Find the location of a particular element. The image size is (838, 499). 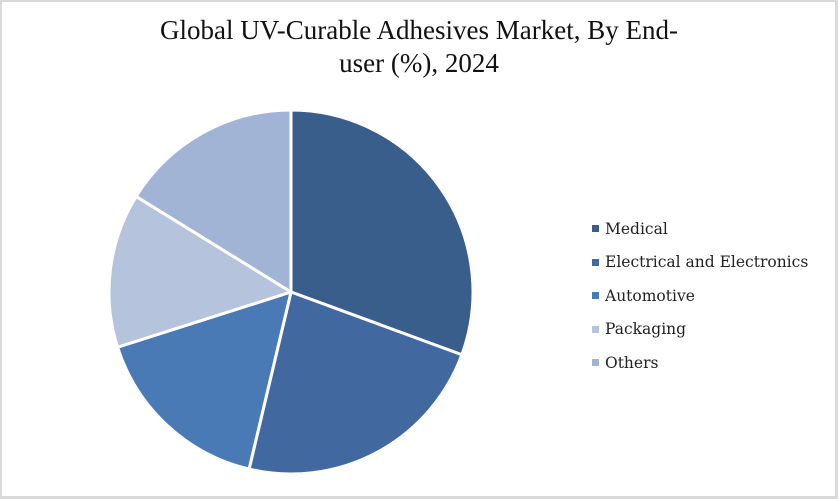

legend-label-others: Others is located at coordinates (632, 362).